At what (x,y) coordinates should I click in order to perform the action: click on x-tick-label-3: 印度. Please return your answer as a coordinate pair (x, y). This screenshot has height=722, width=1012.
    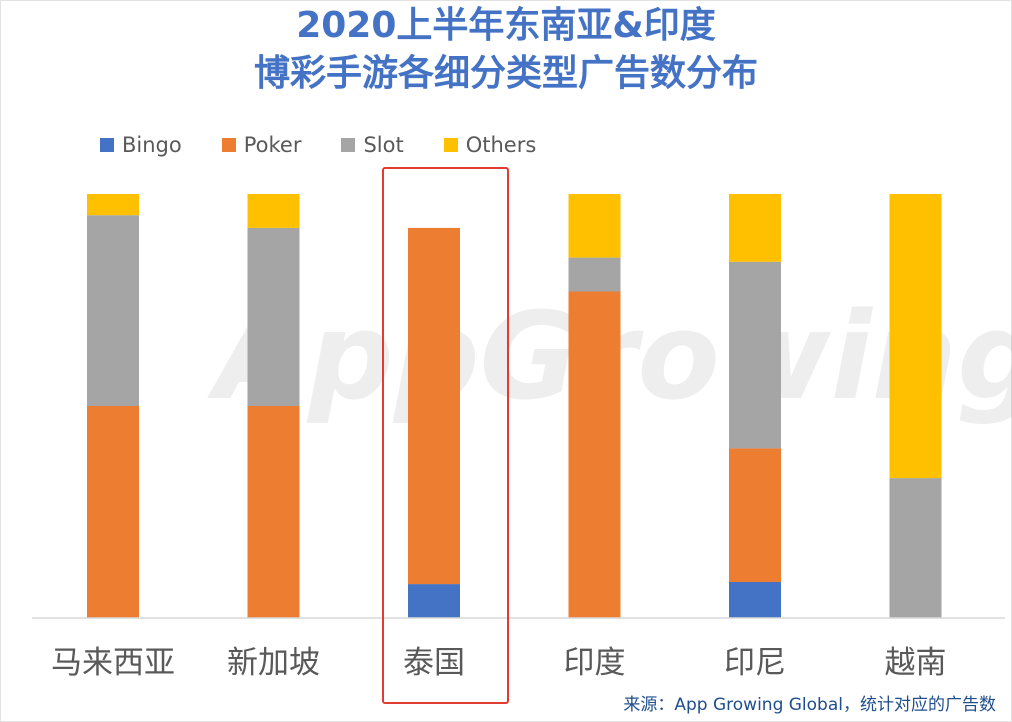
    Looking at the image, I should click on (595, 663).